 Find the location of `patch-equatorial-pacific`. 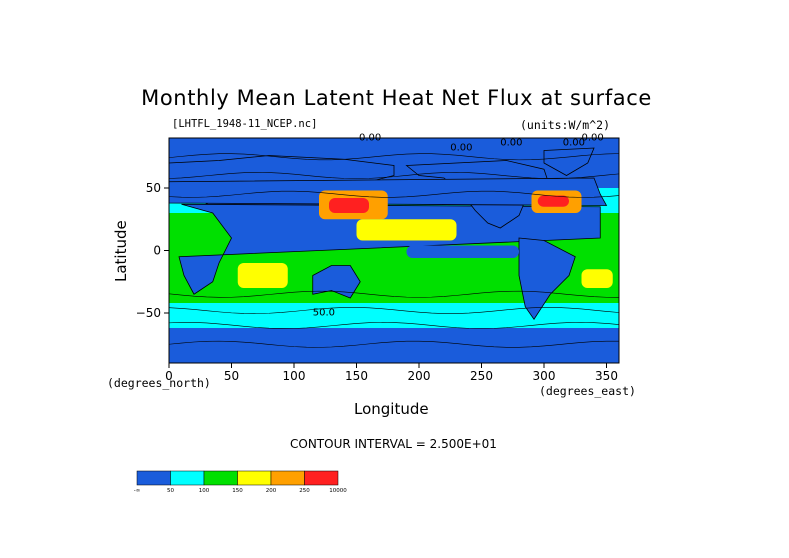

patch-equatorial-pacific is located at coordinates (462, 251).